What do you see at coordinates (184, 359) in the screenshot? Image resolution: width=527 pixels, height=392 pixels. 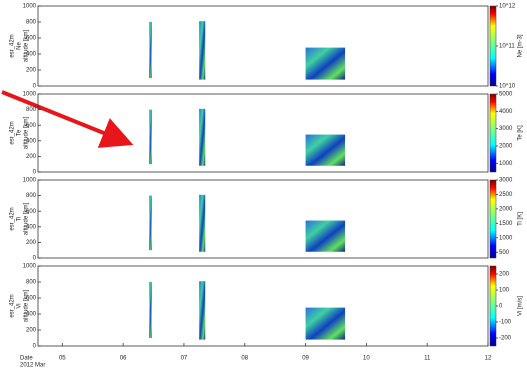 I see `x-tick-label: 07` at bounding box center [184, 359].